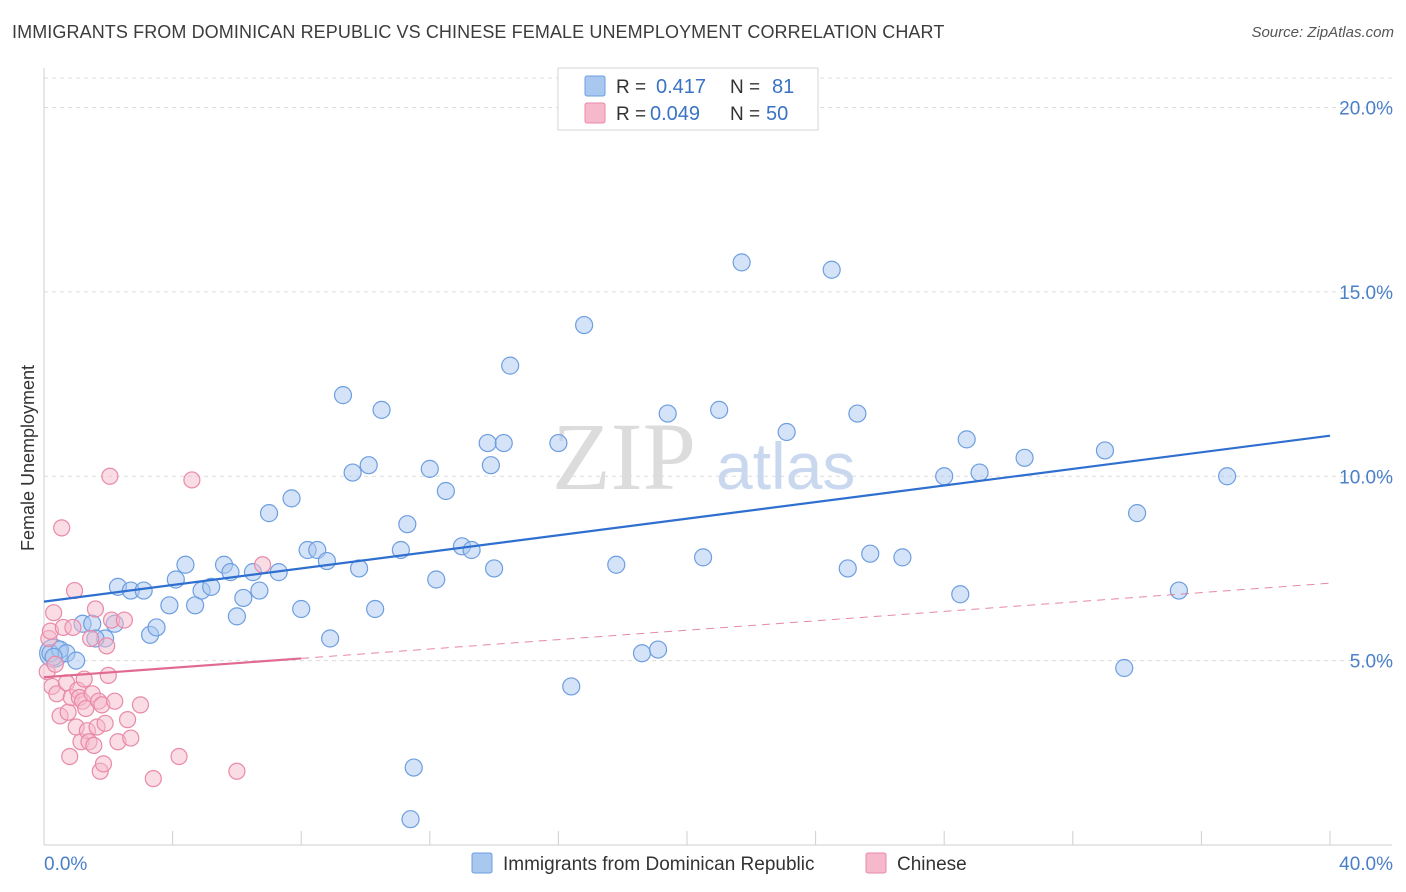 This screenshot has height=892, width=1406. What do you see at coordinates (745, 87) in the screenshot?
I see `legend-n-label-blue: N =` at bounding box center [745, 87].